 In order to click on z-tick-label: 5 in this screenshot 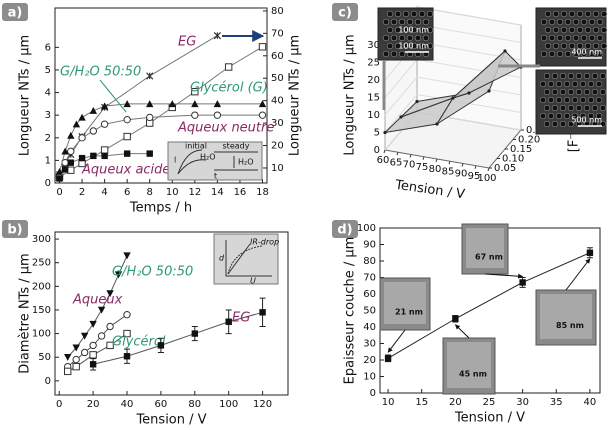, I will do `click(377, 133)`.